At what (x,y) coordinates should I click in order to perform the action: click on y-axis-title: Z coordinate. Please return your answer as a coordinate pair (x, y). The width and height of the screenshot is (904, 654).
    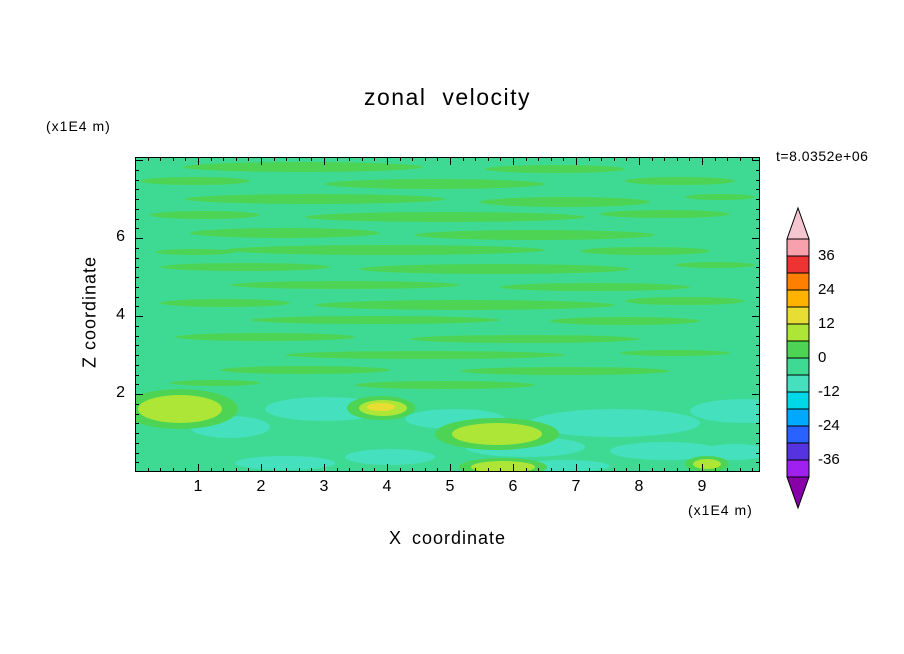
    Looking at the image, I should click on (89, 312).